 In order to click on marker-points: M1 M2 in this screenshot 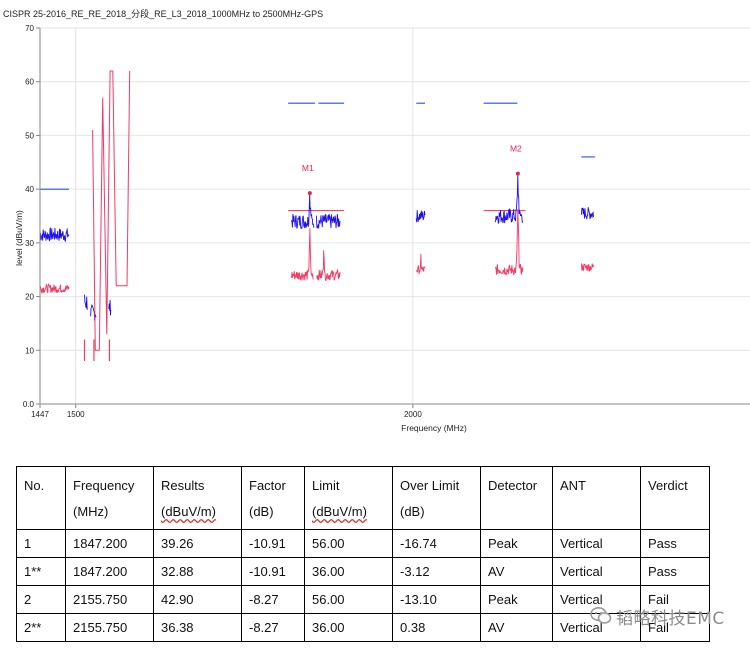, I will do `click(412, 170)`.